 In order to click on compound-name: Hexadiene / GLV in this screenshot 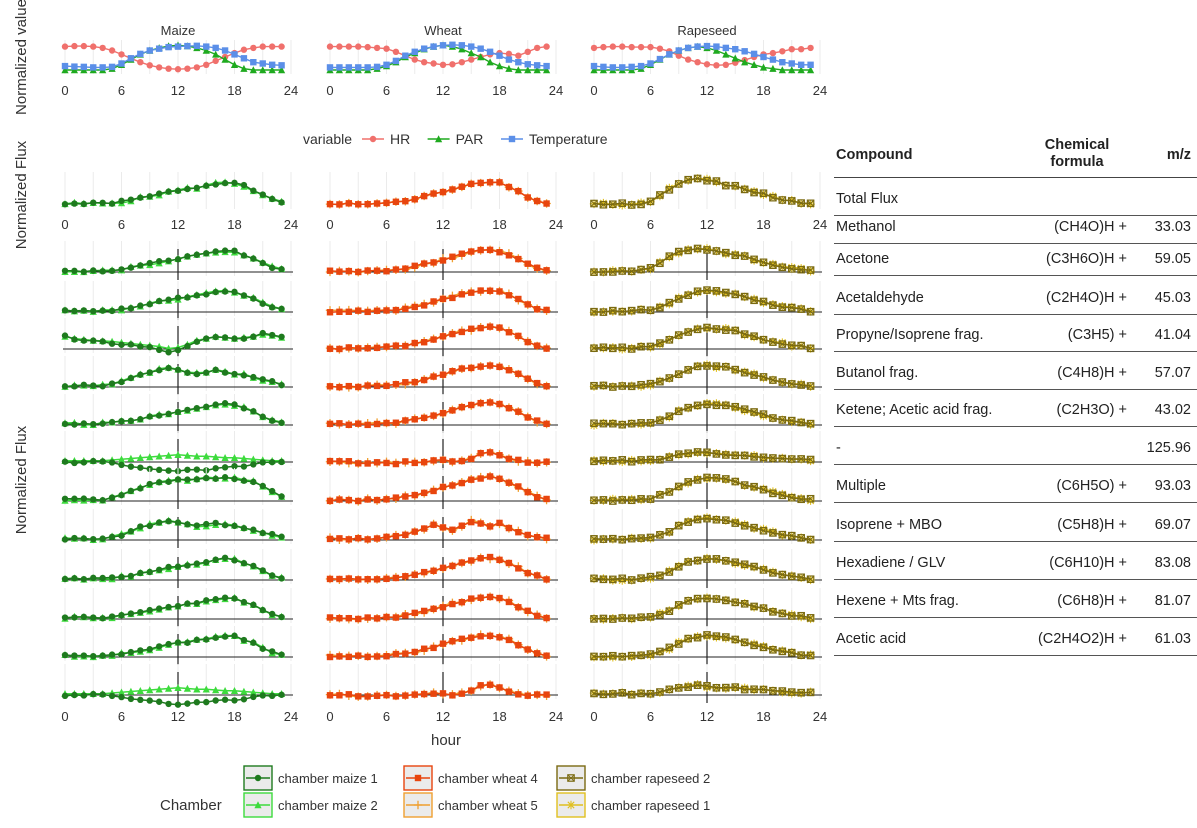, I will do `click(891, 563)`.